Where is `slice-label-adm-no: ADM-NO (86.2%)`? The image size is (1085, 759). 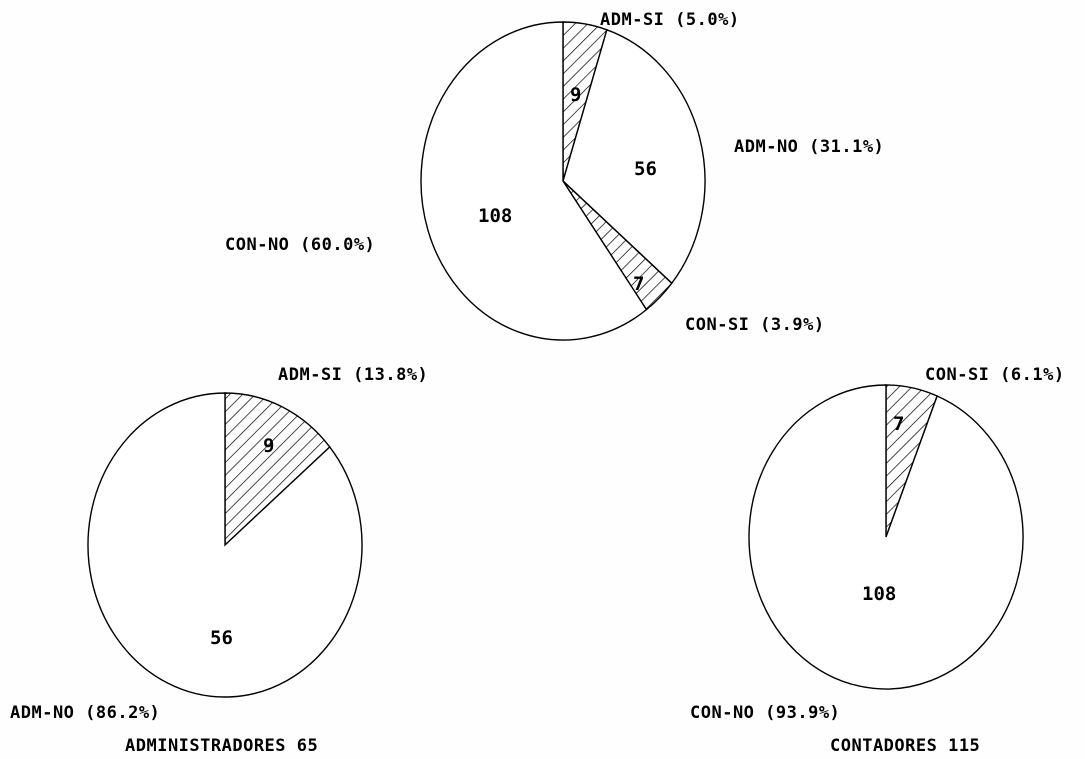 slice-label-adm-no: ADM-NO (86.2%) is located at coordinates (85, 713).